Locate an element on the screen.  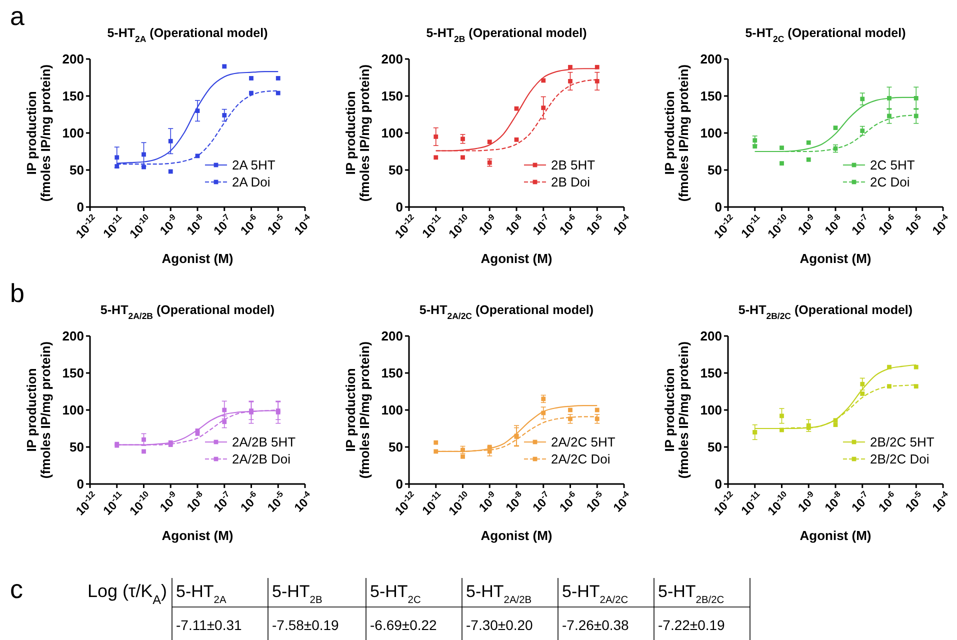
category-label: 5-HT$_{2A/2C}$ is located at coordinates (595, 594).